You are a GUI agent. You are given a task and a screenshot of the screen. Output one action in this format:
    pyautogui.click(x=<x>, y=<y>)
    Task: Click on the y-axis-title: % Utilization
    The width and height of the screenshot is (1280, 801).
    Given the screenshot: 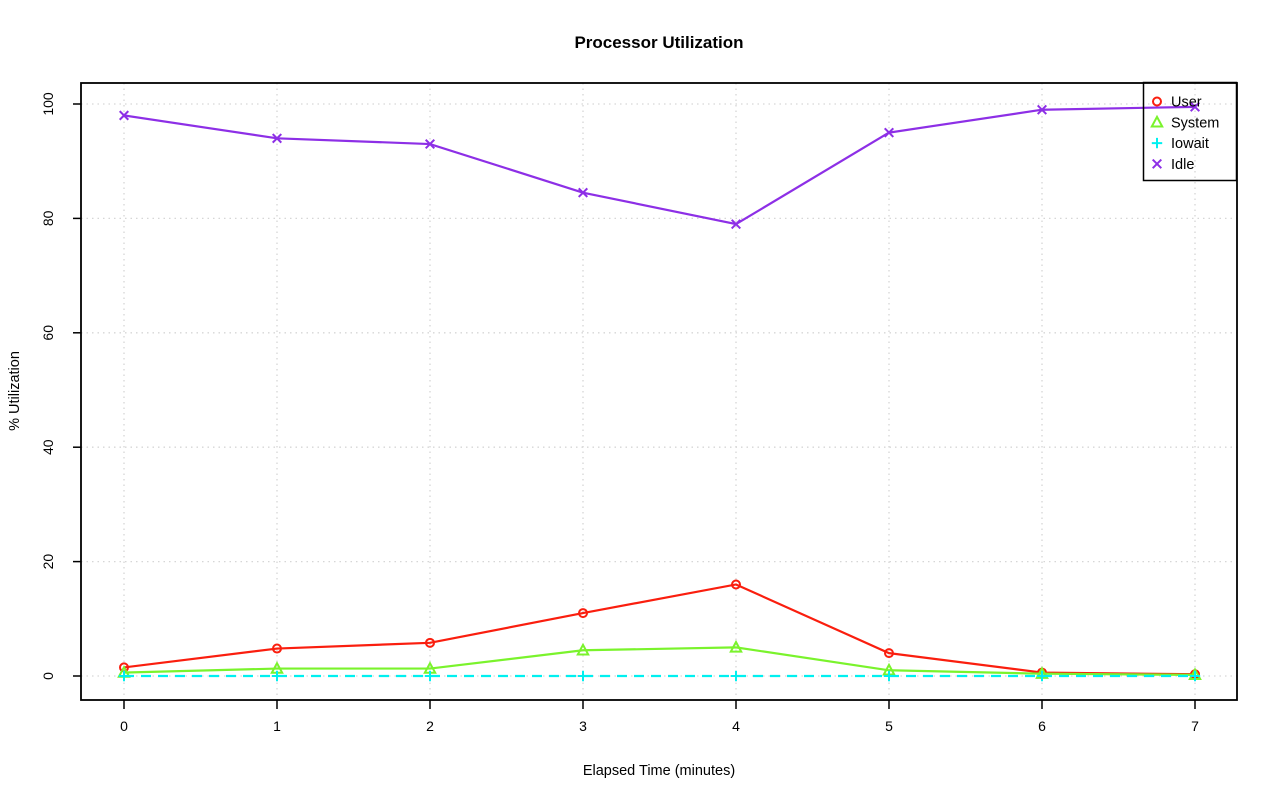 What is the action you would take?
    pyautogui.click(x=15, y=391)
    